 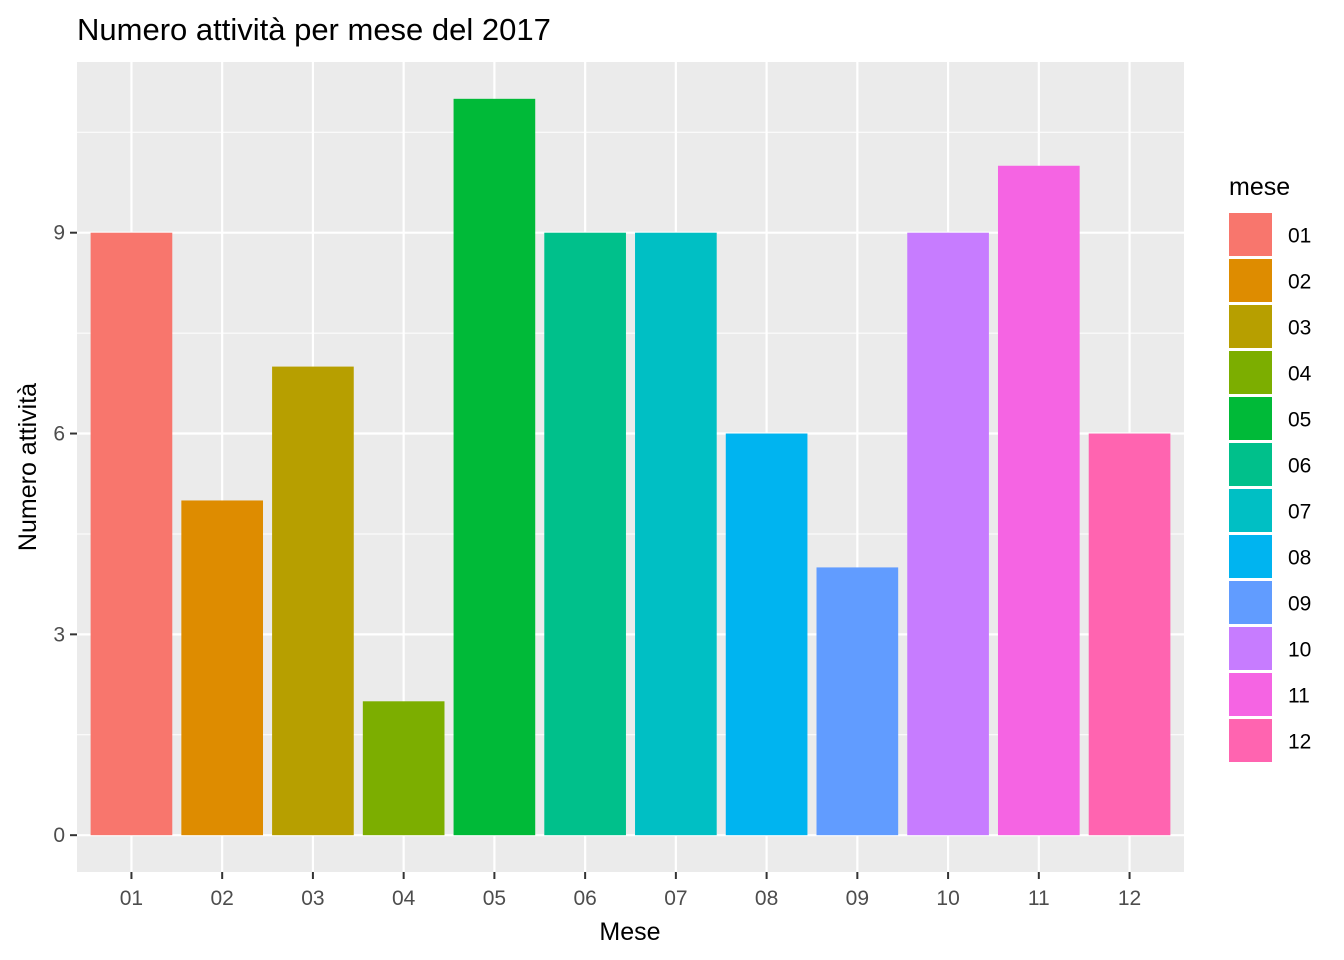 I want to click on x-tick-label: 05, so click(x=494, y=898).